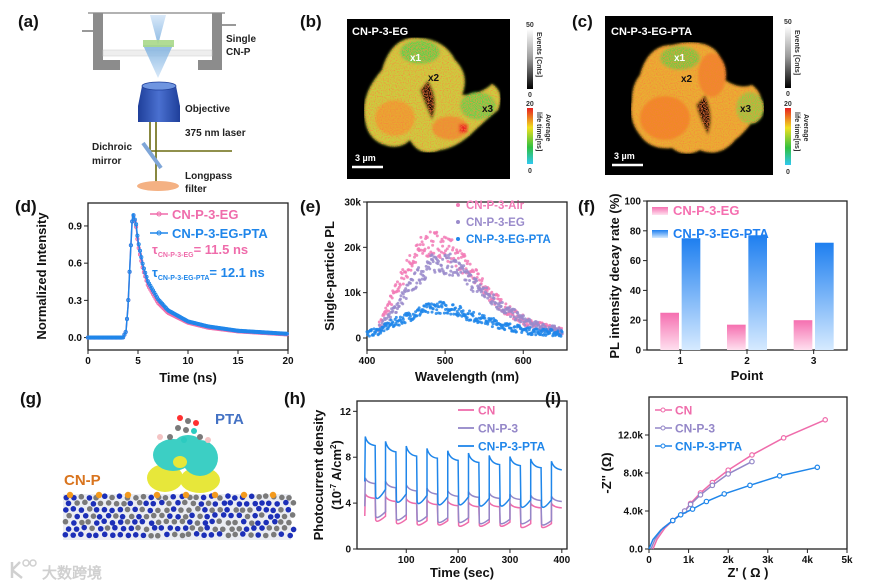  Describe the element at coordinates (636, 261) in the screenshot. I see `y-tick-label: 60` at that location.